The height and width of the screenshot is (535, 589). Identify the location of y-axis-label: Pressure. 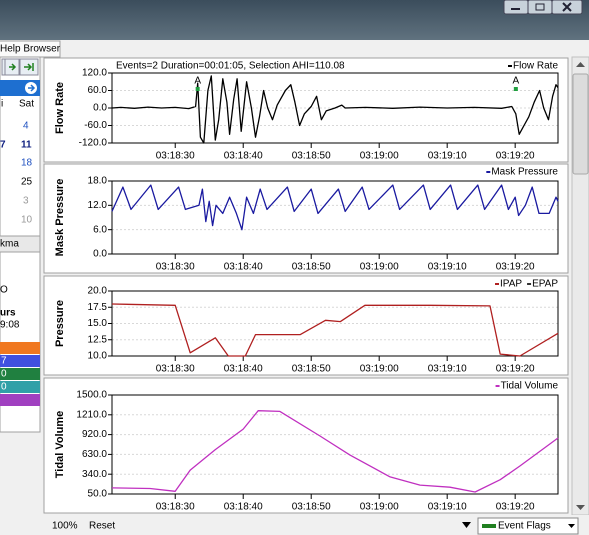
(60, 323).